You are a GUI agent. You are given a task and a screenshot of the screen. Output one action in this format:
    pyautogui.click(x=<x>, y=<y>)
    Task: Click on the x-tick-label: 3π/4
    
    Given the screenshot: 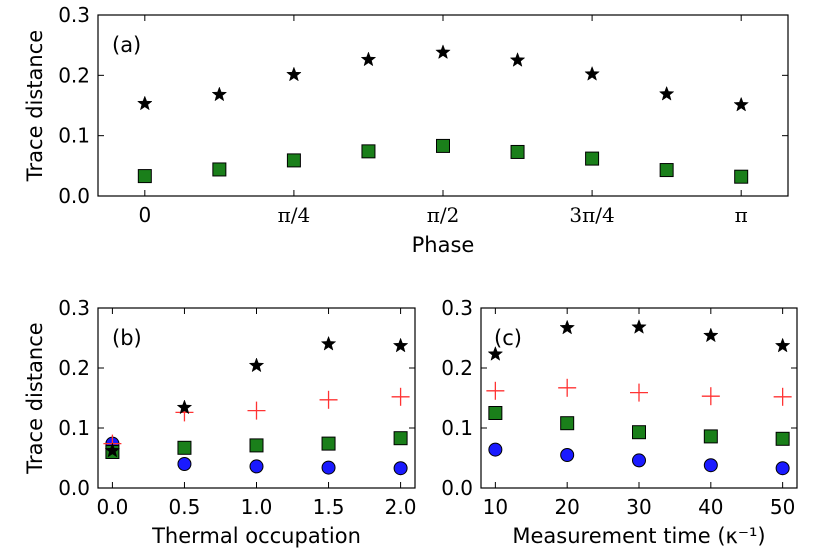 What is the action you would take?
    pyautogui.click(x=591, y=215)
    